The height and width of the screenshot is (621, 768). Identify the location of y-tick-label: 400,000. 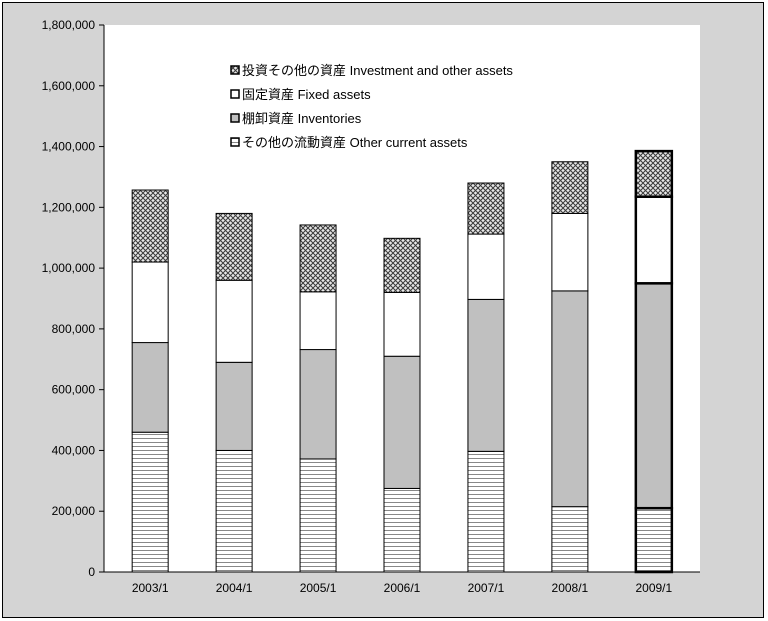
(74, 450).